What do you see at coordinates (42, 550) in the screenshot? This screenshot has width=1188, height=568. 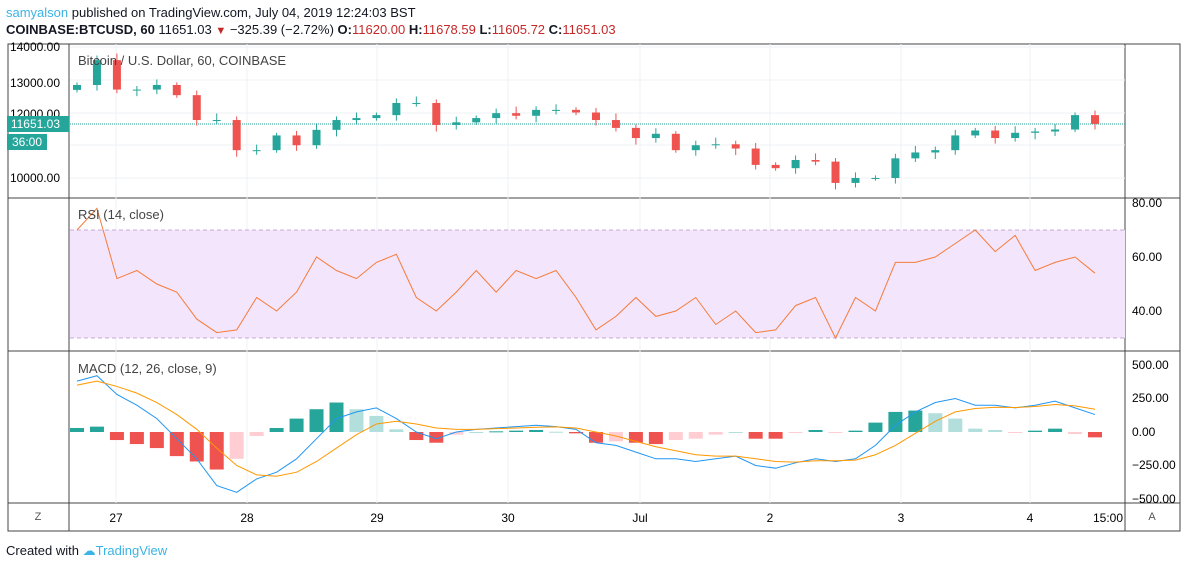 I see `created-with: Created with` at bounding box center [42, 550].